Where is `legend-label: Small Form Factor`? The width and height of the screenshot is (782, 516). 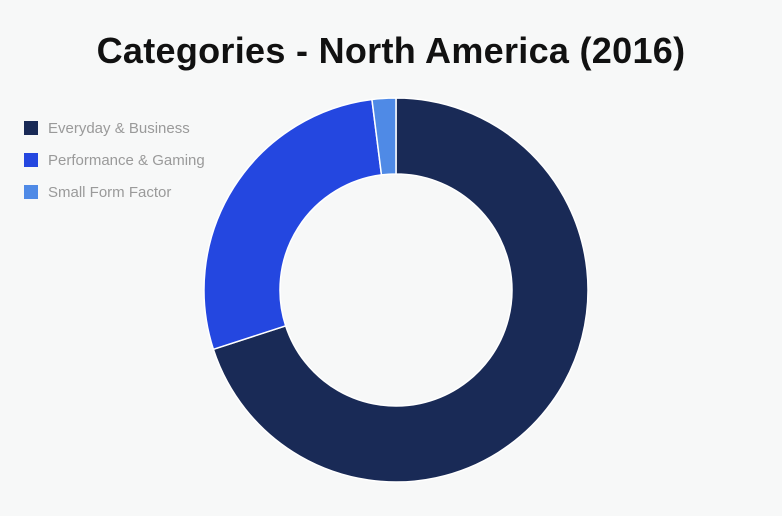
legend-label: Small Form Factor is located at coordinates (110, 192).